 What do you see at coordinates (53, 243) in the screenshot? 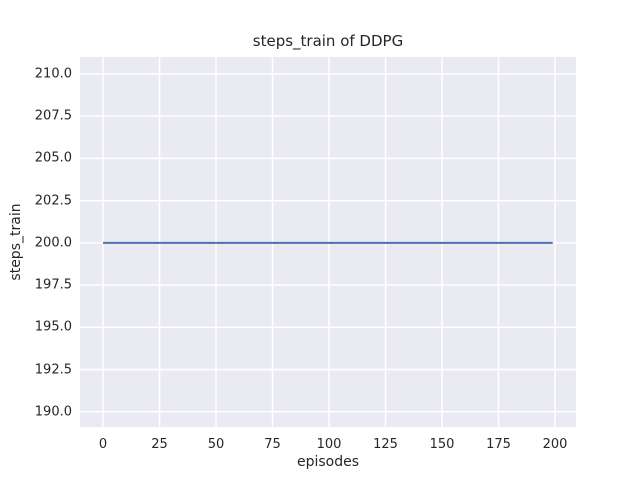
I see `y-tick-label: 200.0` at bounding box center [53, 243].